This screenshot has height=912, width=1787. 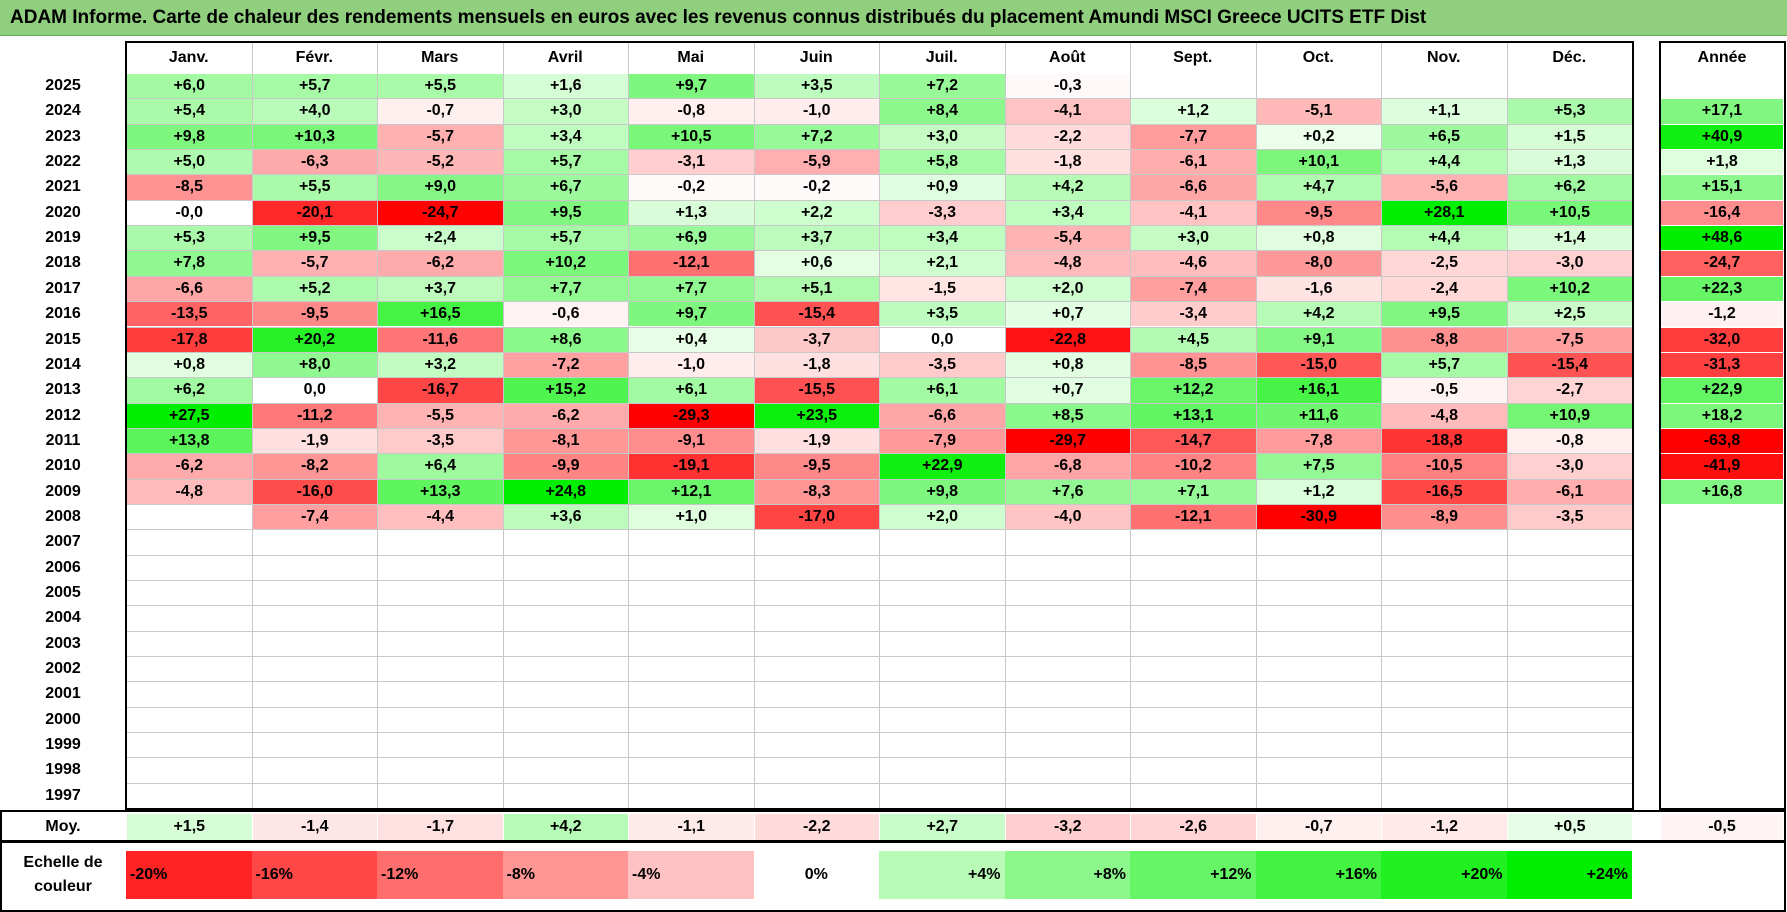 I want to click on month-header: Avril, so click(x=565, y=57).